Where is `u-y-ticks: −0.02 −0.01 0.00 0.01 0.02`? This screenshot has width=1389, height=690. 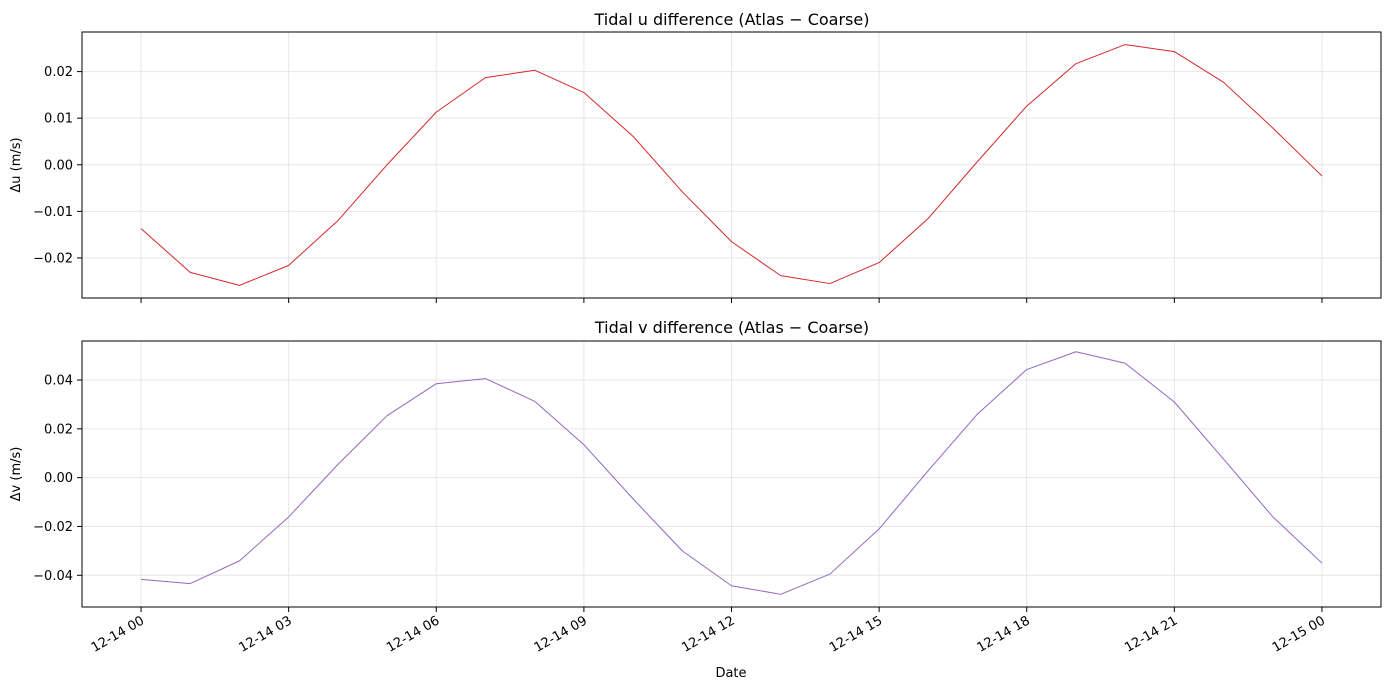 u-y-ticks: −0.02 −0.01 0.00 0.01 0.02 is located at coordinates (57, 165).